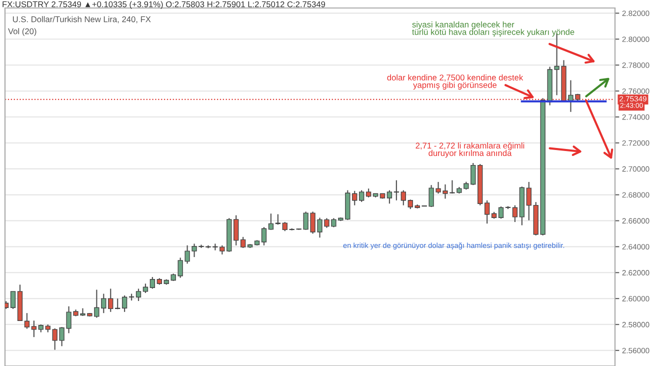  What do you see at coordinates (470, 150) in the screenshot?
I see `annotation: 2,71 - 2,72 li rakamlara eğimli duruyor kırılma anında` at bounding box center [470, 150].